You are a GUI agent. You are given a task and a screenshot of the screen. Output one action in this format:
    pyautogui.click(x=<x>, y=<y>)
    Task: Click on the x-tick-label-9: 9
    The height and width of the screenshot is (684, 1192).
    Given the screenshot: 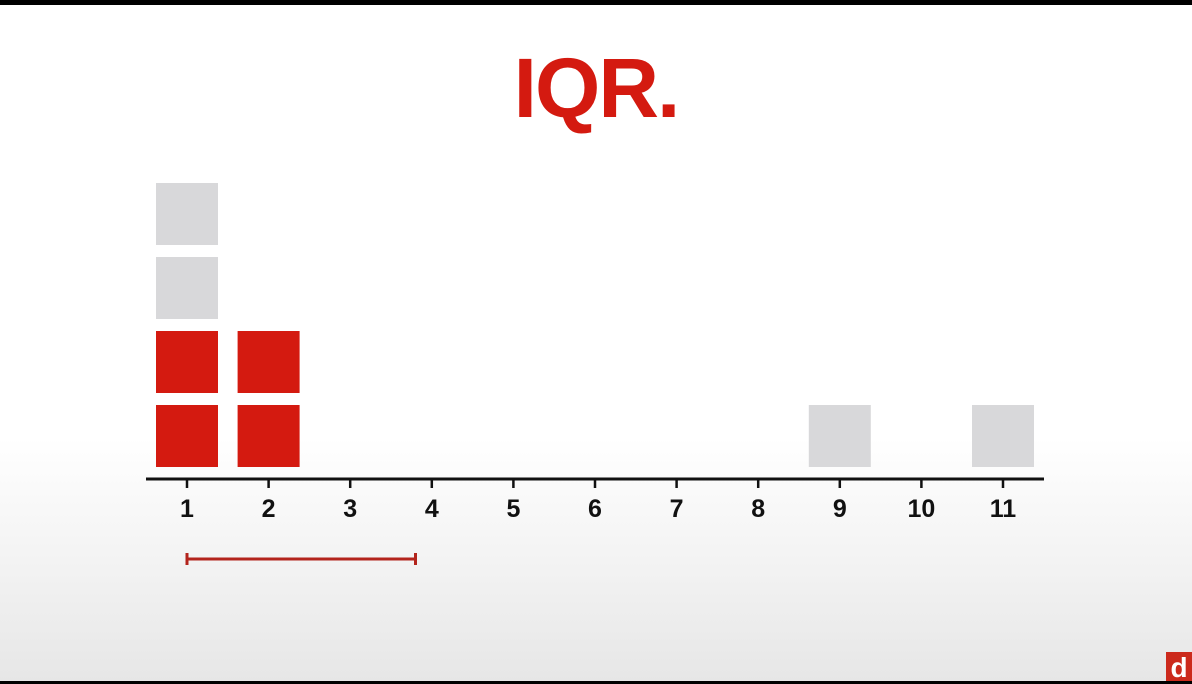 What is the action you would take?
    pyautogui.click(x=840, y=509)
    